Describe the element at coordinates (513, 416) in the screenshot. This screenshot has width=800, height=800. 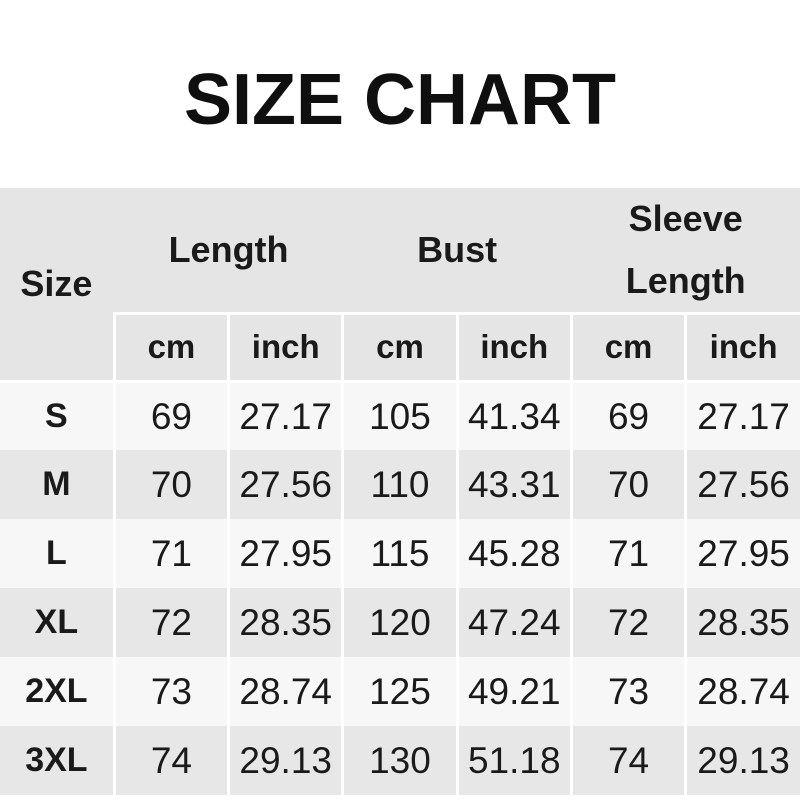
I see `value-cell: 41.34` at that location.